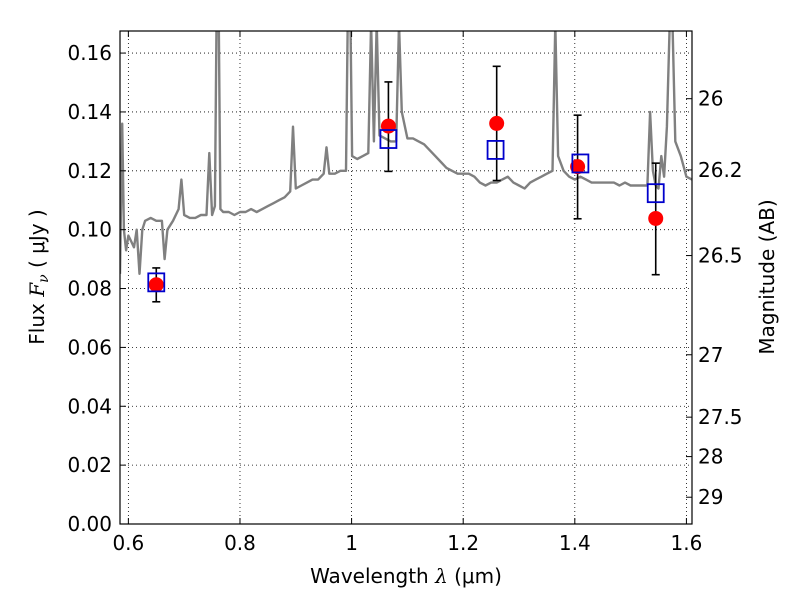  What do you see at coordinates (710, 457) in the screenshot?
I see `y2-tick-label: 28` at bounding box center [710, 457].